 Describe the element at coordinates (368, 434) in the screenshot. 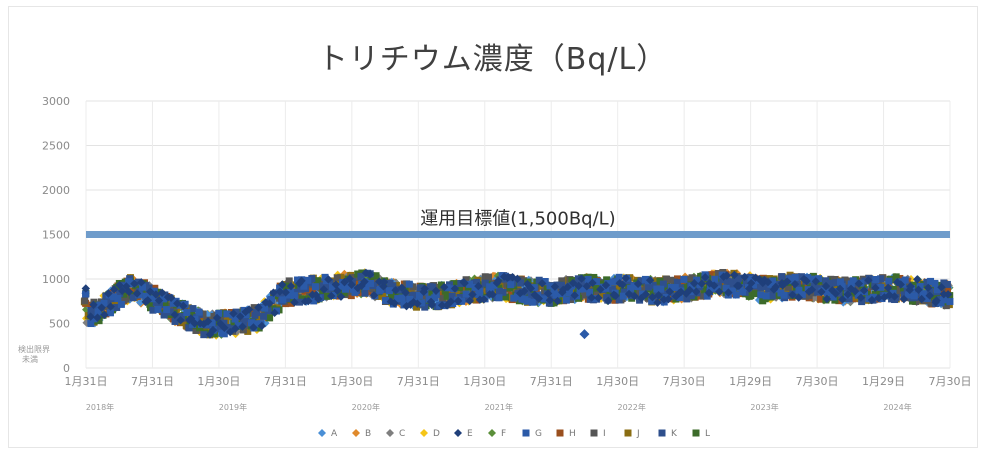

I see `legend-entry: B` at that location.